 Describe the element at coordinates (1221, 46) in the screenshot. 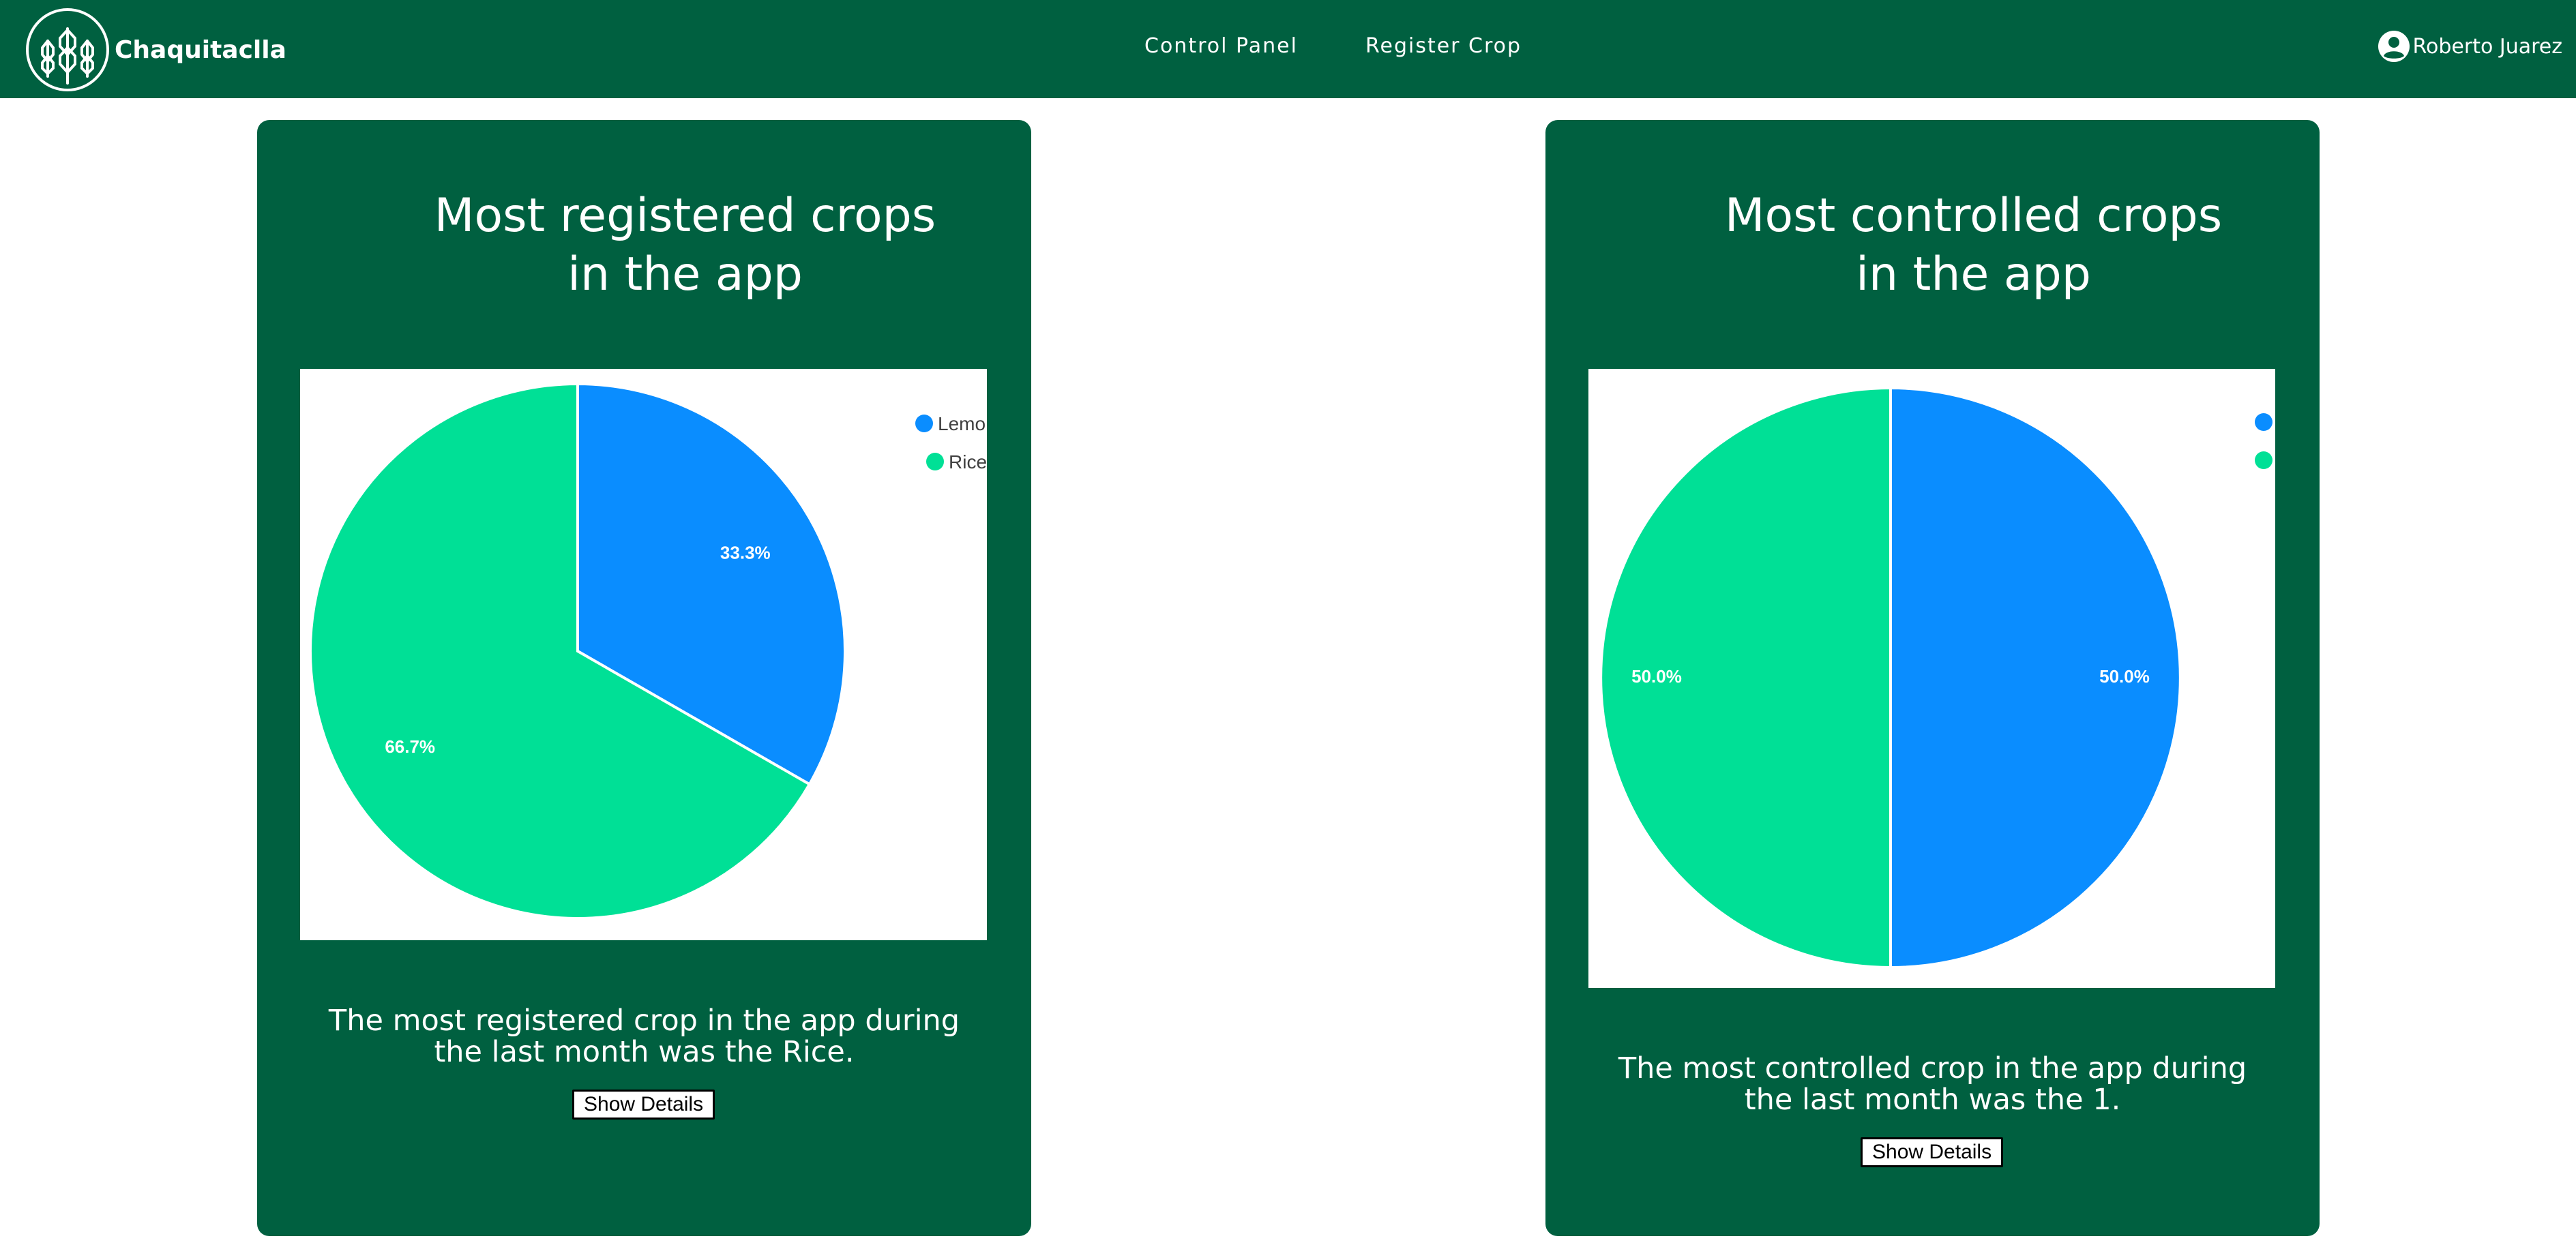

I see `nav-control-panel: Control Panel` at that location.